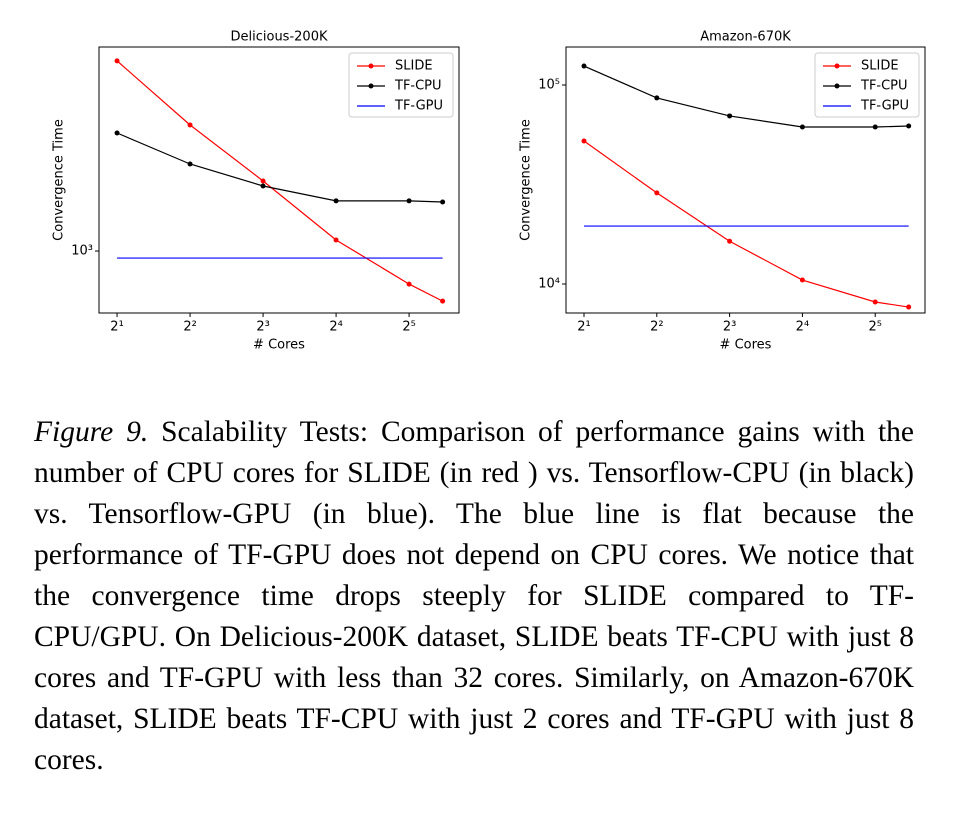 This screenshot has width=960, height=813. What do you see at coordinates (82, 251) in the screenshot?
I see `y-tick-label: 10³` at bounding box center [82, 251].